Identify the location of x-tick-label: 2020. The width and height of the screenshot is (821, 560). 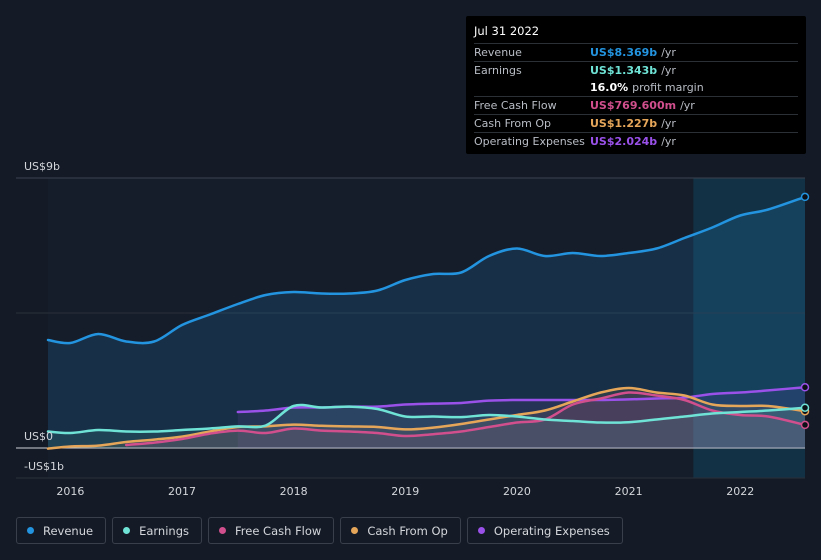
(517, 491).